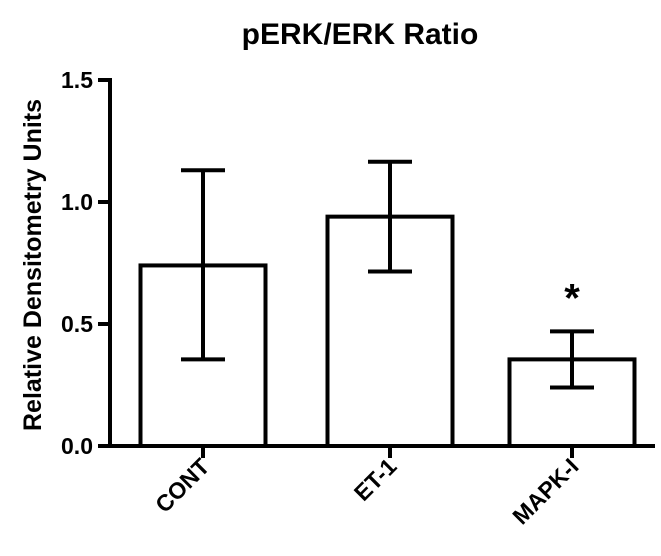  I want to click on y-axis: 0.0 0.5 1.0 1.5, so click(86, 263).